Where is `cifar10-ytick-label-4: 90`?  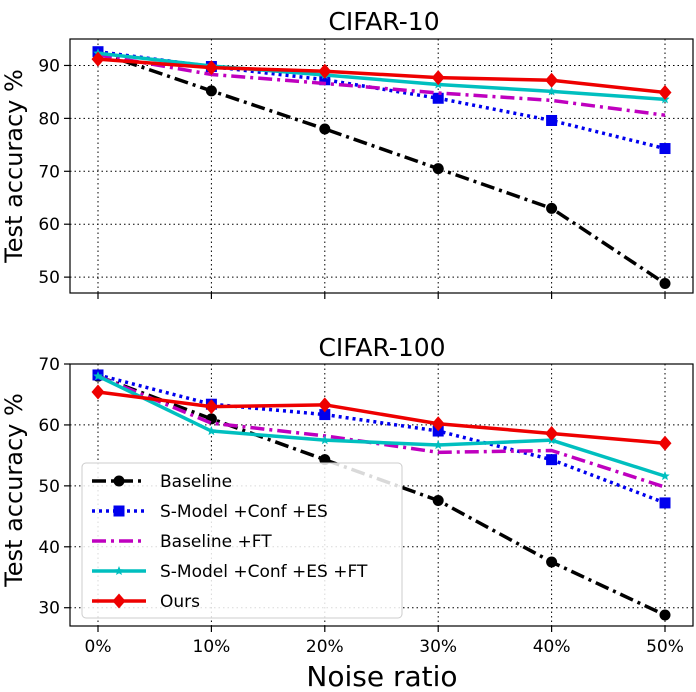 cifar10-ytick-label-4: 90 is located at coordinates (49, 66).